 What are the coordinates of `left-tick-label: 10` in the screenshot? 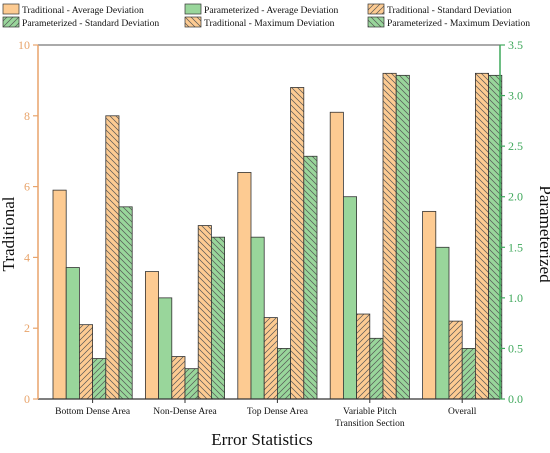 It's located at (24, 45).